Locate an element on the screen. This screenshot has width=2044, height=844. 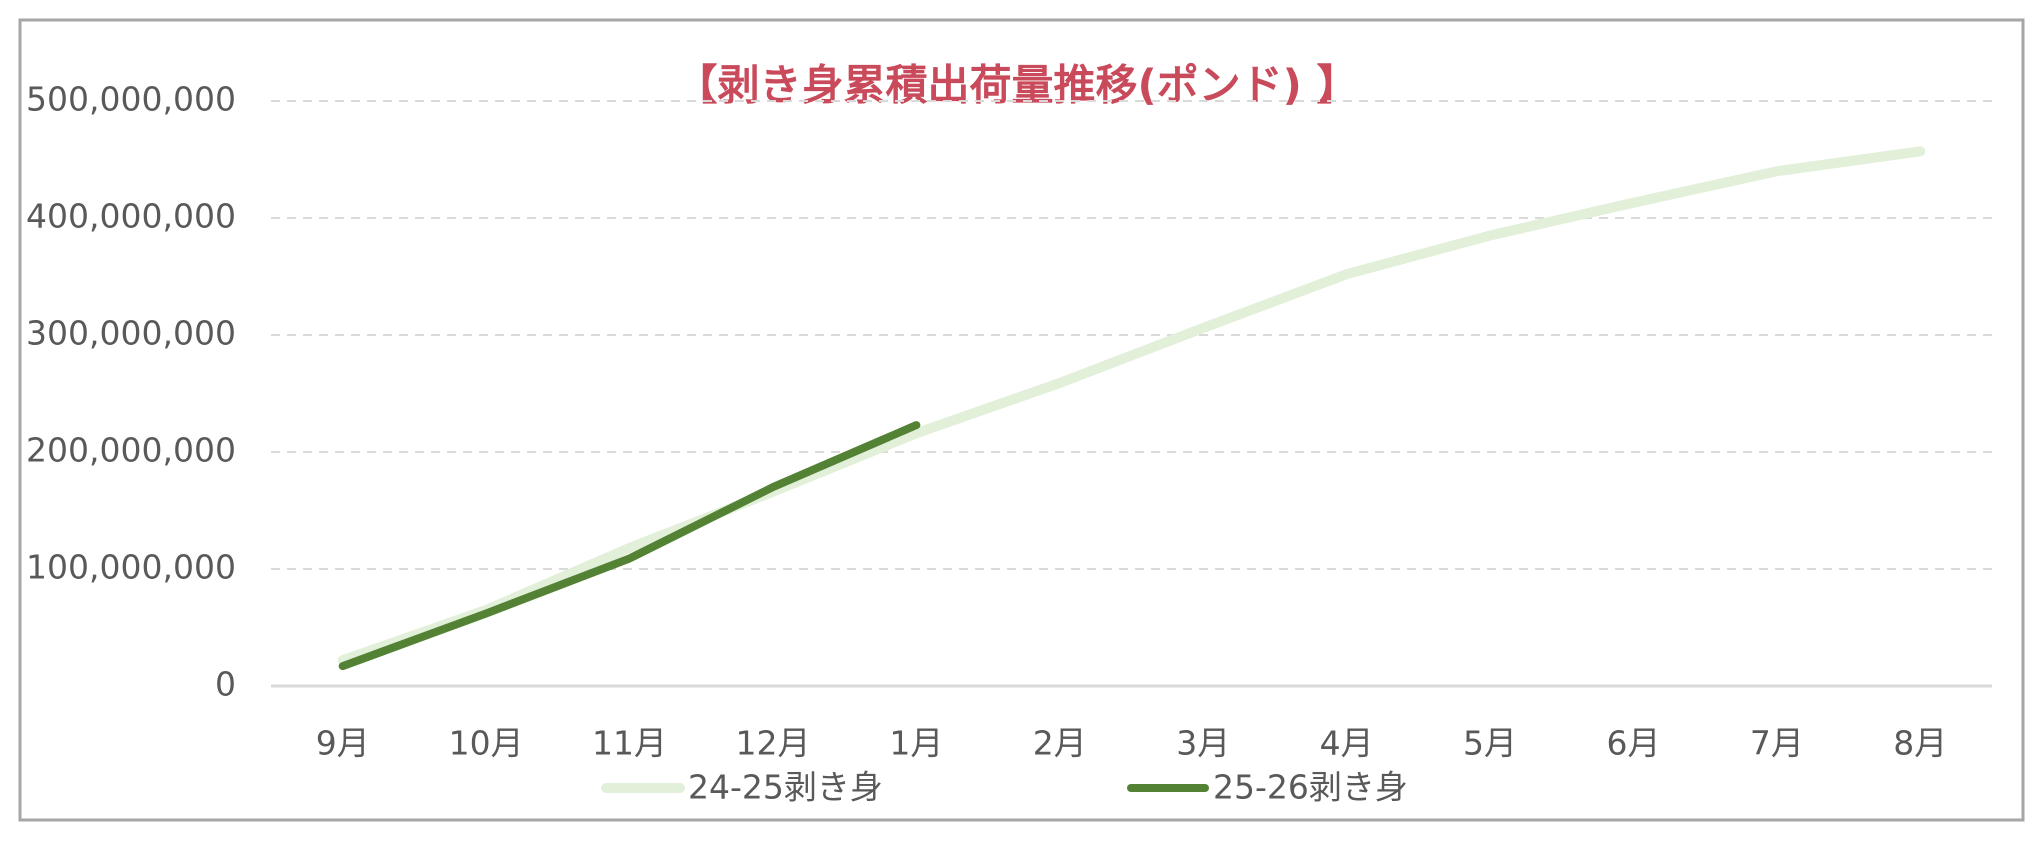
y-tick-label: 0 is located at coordinates (225, 684).